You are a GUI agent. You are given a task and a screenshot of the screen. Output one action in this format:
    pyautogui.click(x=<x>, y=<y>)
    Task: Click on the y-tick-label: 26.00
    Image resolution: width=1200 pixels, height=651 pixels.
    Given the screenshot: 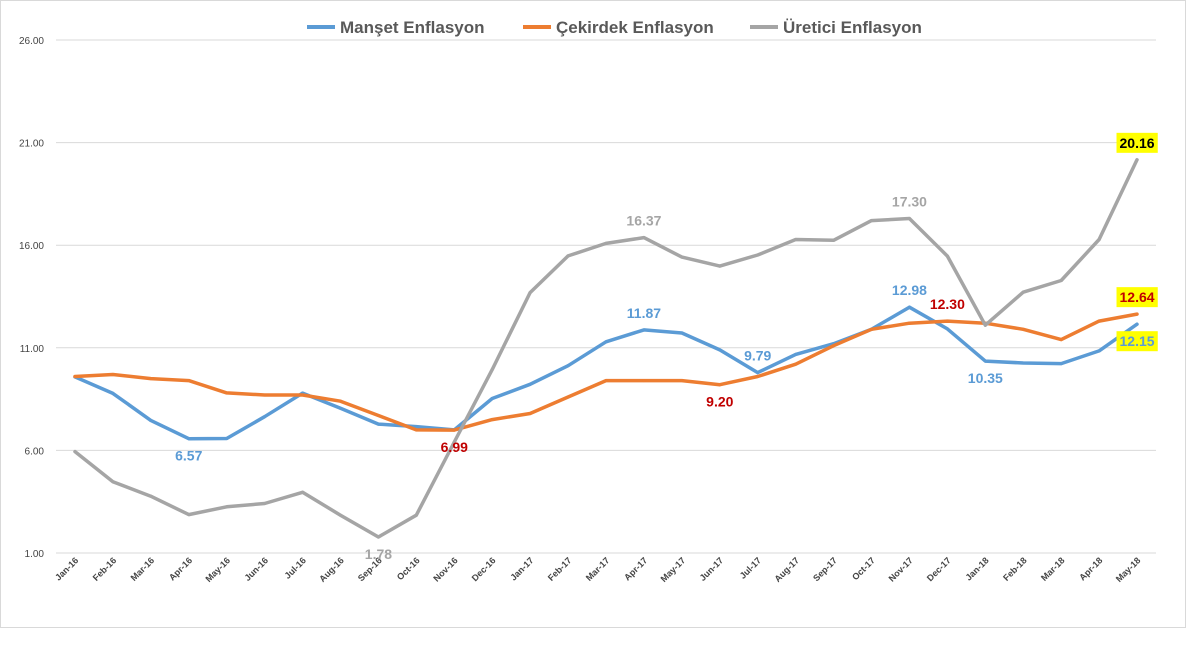 What is the action you would take?
    pyautogui.click(x=31, y=41)
    